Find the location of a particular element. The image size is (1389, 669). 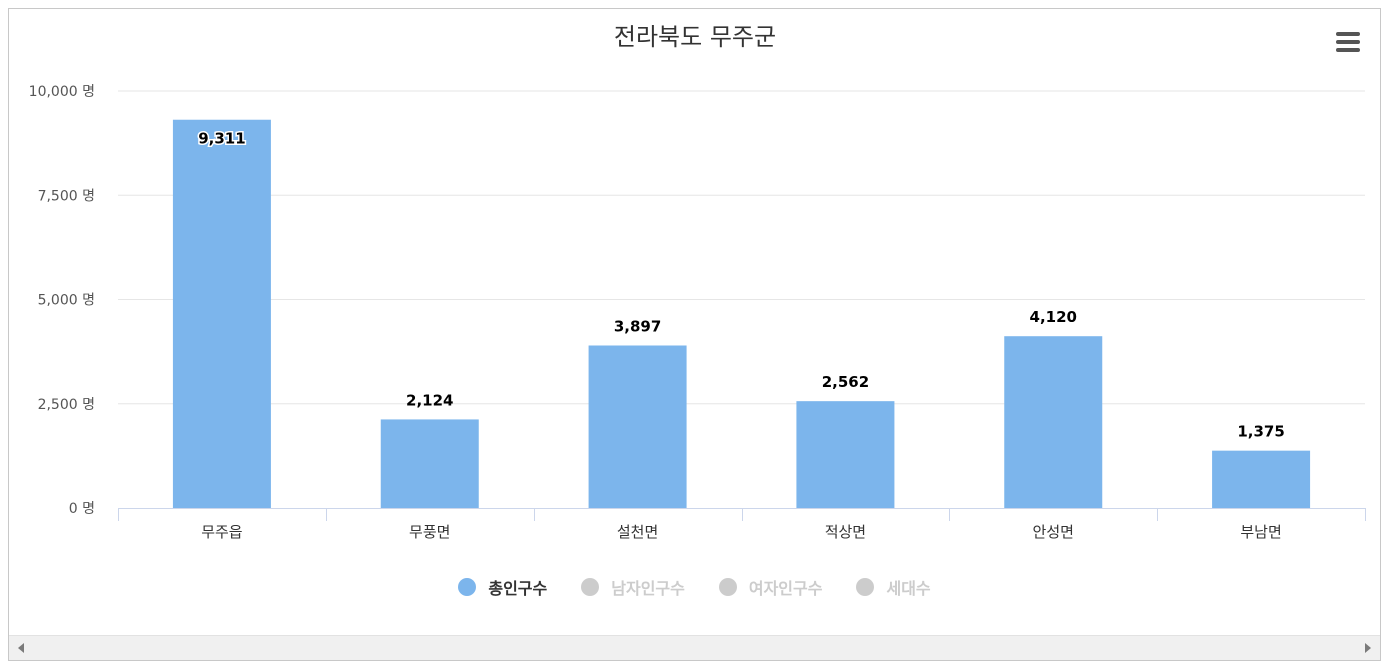

data-label: 1,375 is located at coordinates (1260, 432).